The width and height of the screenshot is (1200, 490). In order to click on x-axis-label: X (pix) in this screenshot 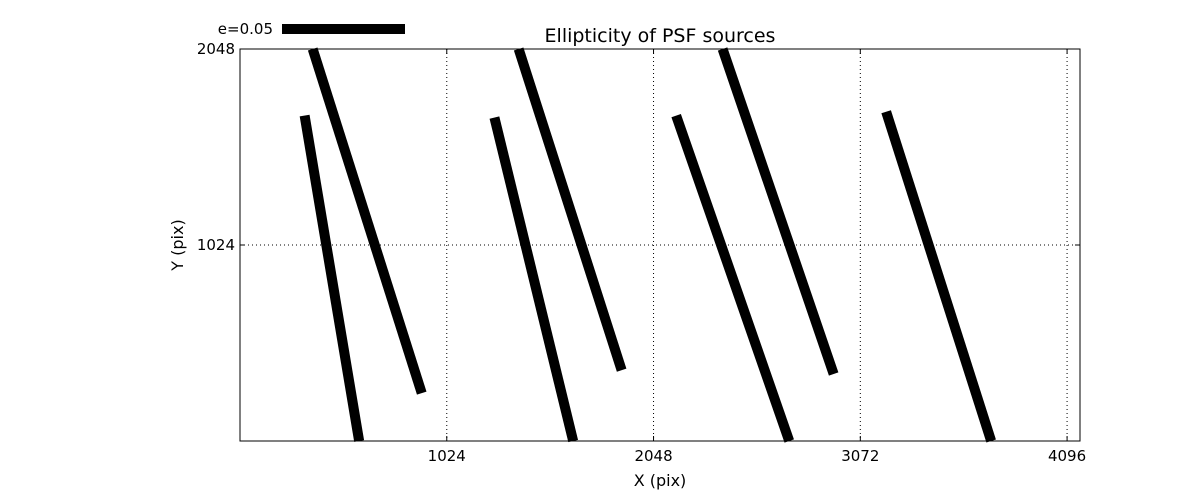, I will do `click(660, 480)`.